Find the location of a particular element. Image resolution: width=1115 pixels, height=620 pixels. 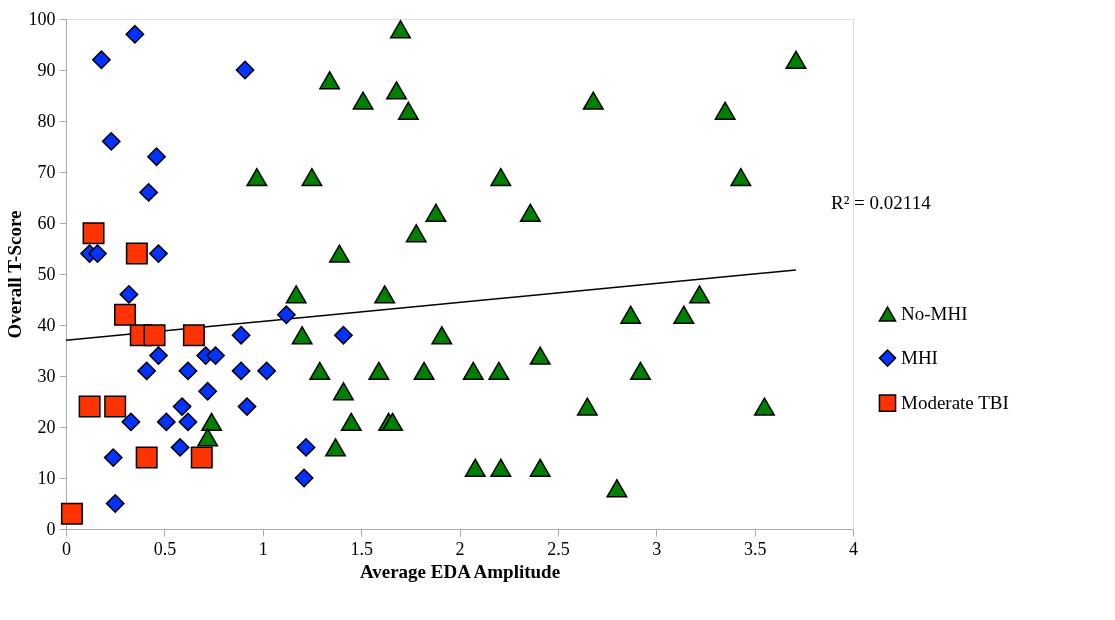

y-tick-label: 30 is located at coordinates (46, 375).